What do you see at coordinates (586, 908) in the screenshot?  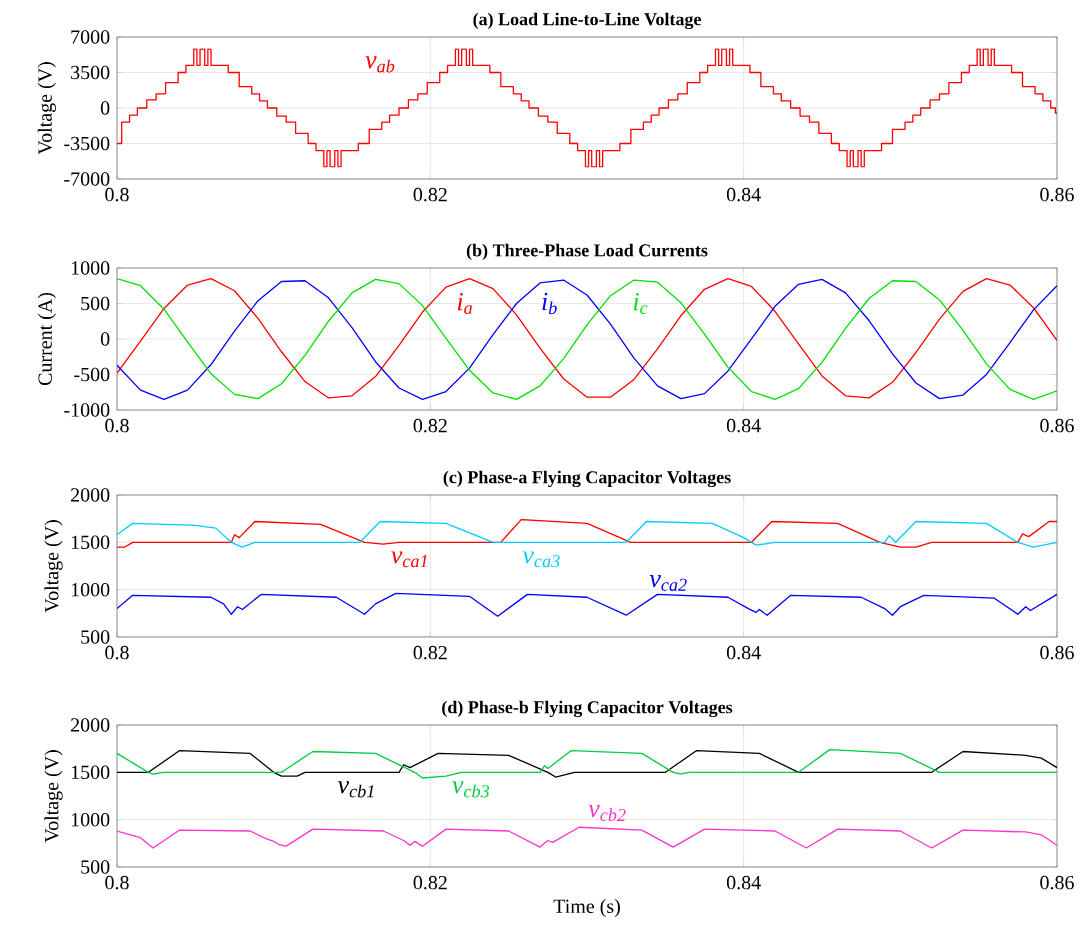 I see `x-axis-title: Time (s)` at bounding box center [586, 908].